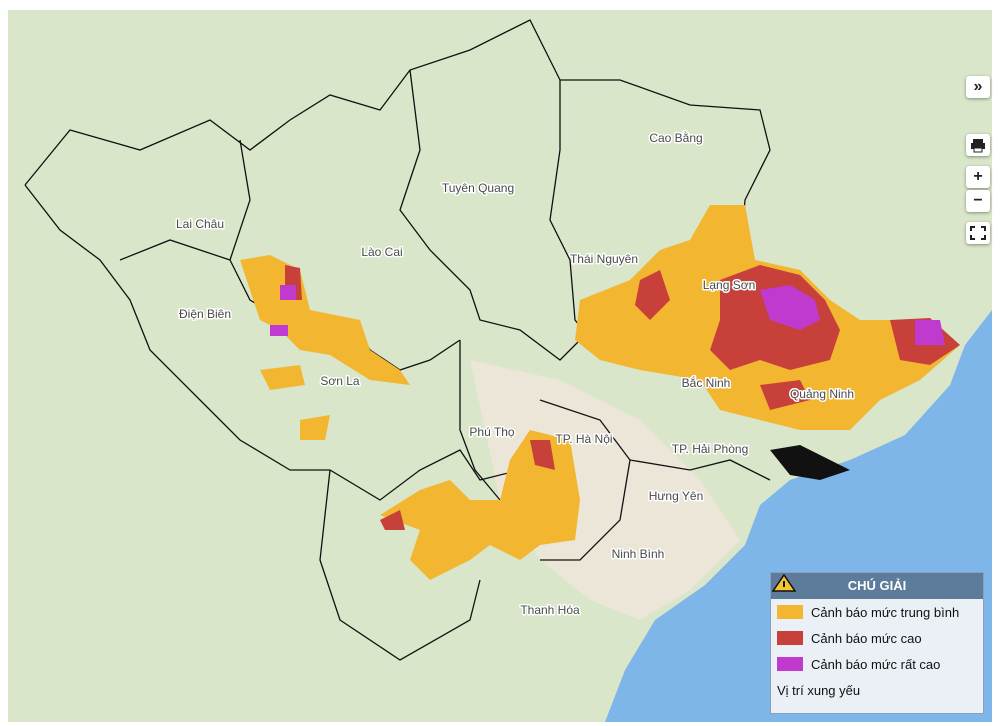 The image size is (1000, 726). Describe the element at coordinates (866, 638) in the screenshot. I see `legend-text: Cảnh báo mức cao` at that location.